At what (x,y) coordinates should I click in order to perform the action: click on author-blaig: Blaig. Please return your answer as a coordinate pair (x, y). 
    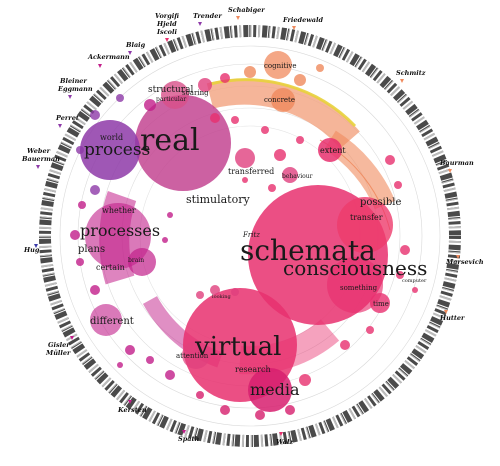
    Looking at the image, I should click on (135, 48).